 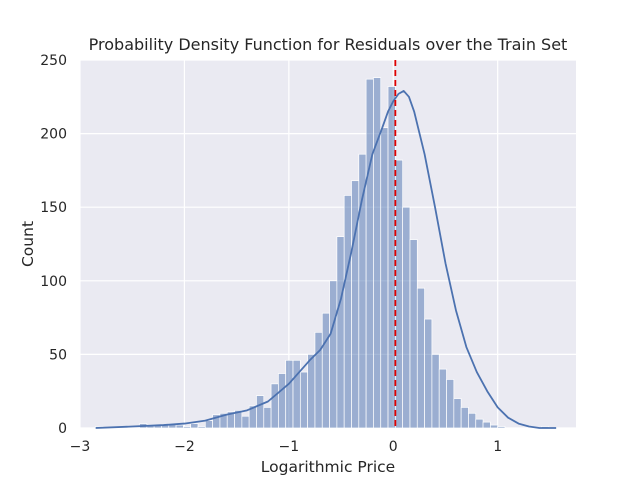 What do you see at coordinates (58, 355) in the screenshot?
I see `y-tick-label: 50` at bounding box center [58, 355].